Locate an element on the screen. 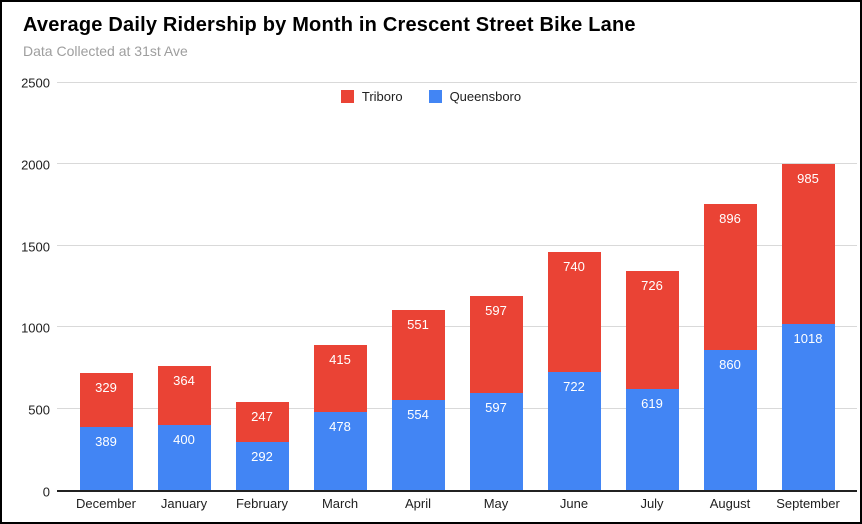  bar-value-label: 478 is located at coordinates (340, 427).